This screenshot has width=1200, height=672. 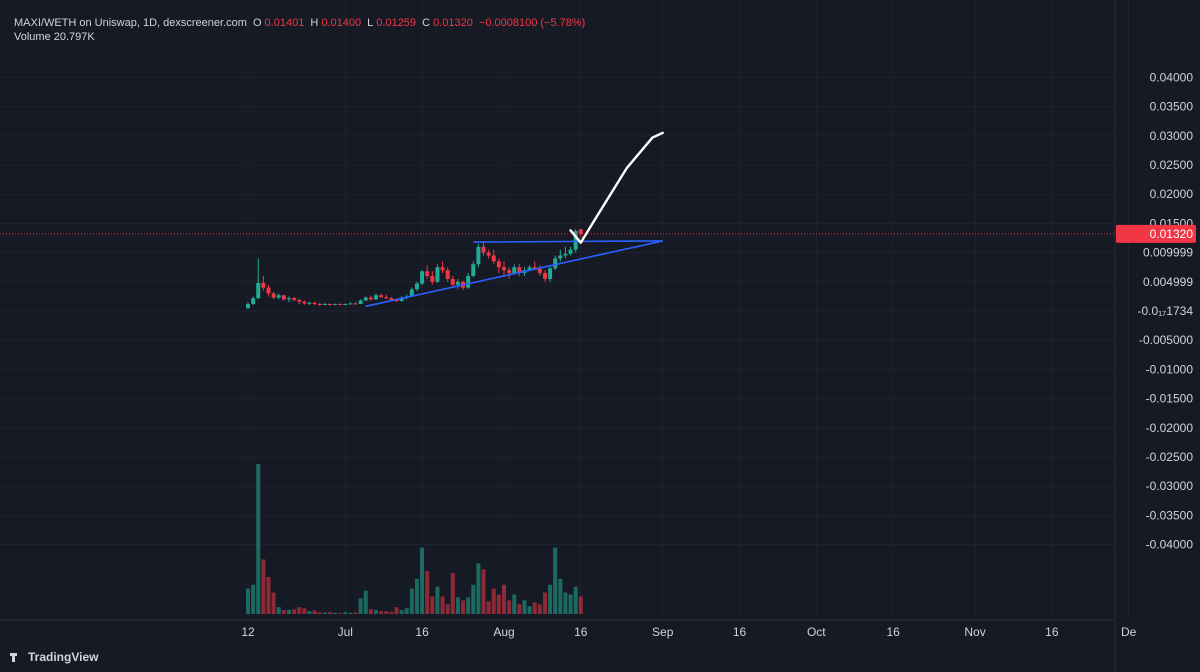 I want to click on open-value: 0.01401, so click(x=284, y=23).